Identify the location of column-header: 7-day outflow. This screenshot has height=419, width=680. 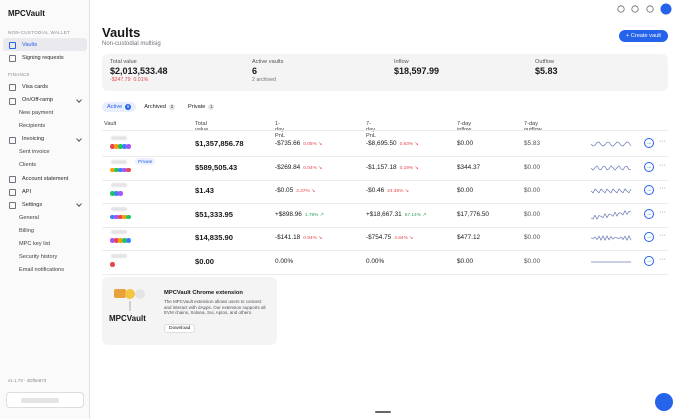
(533, 127).